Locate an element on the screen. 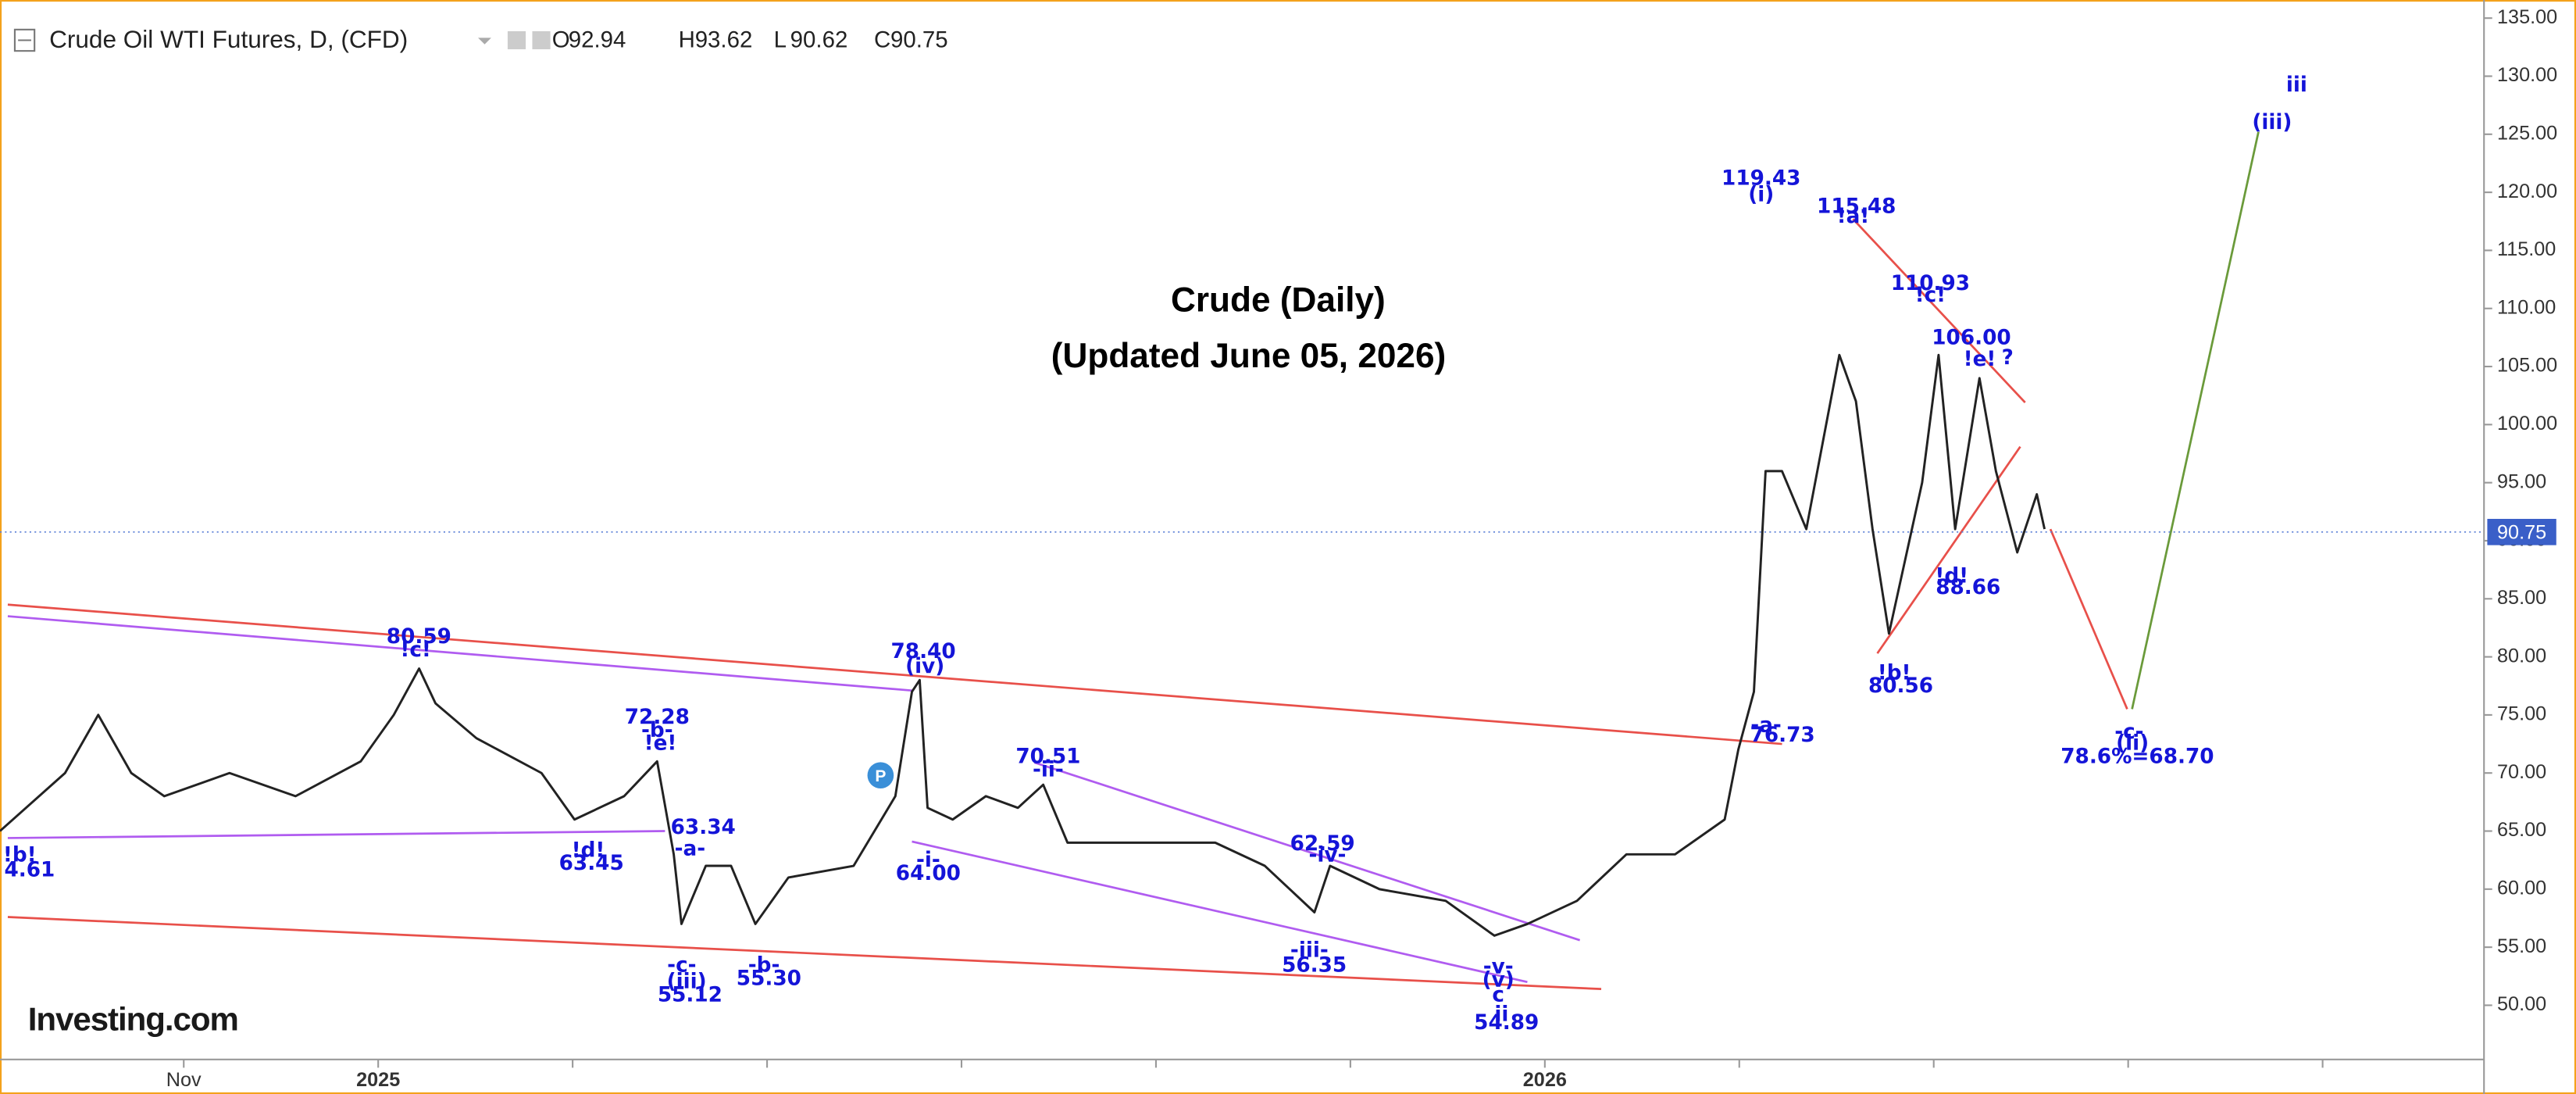 The width and height of the screenshot is (2576, 1094). y-tick-label: 125.00 is located at coordinates (2527, 133).